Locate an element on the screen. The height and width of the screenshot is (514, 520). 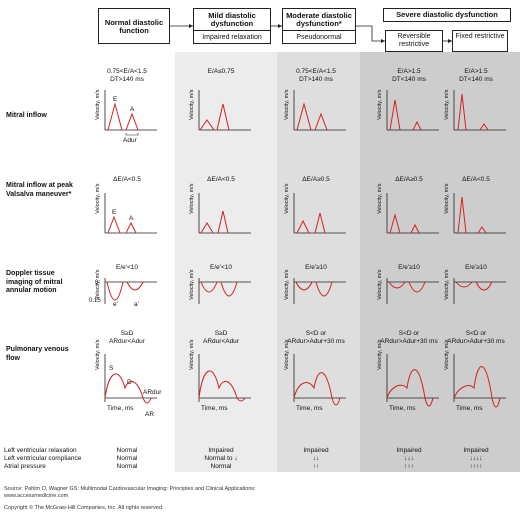
criteria-mitral-4: E/A>1.5 DT<140 ms is located at coordinates (476, 75).